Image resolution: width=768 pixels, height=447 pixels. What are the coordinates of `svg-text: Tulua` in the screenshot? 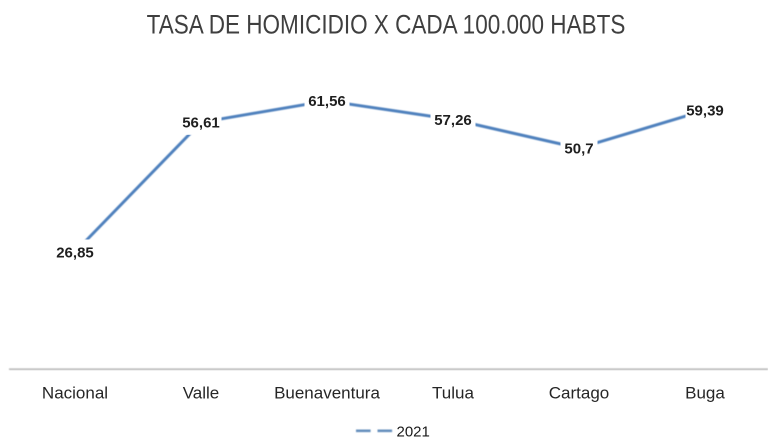 It's located at (453, 393).